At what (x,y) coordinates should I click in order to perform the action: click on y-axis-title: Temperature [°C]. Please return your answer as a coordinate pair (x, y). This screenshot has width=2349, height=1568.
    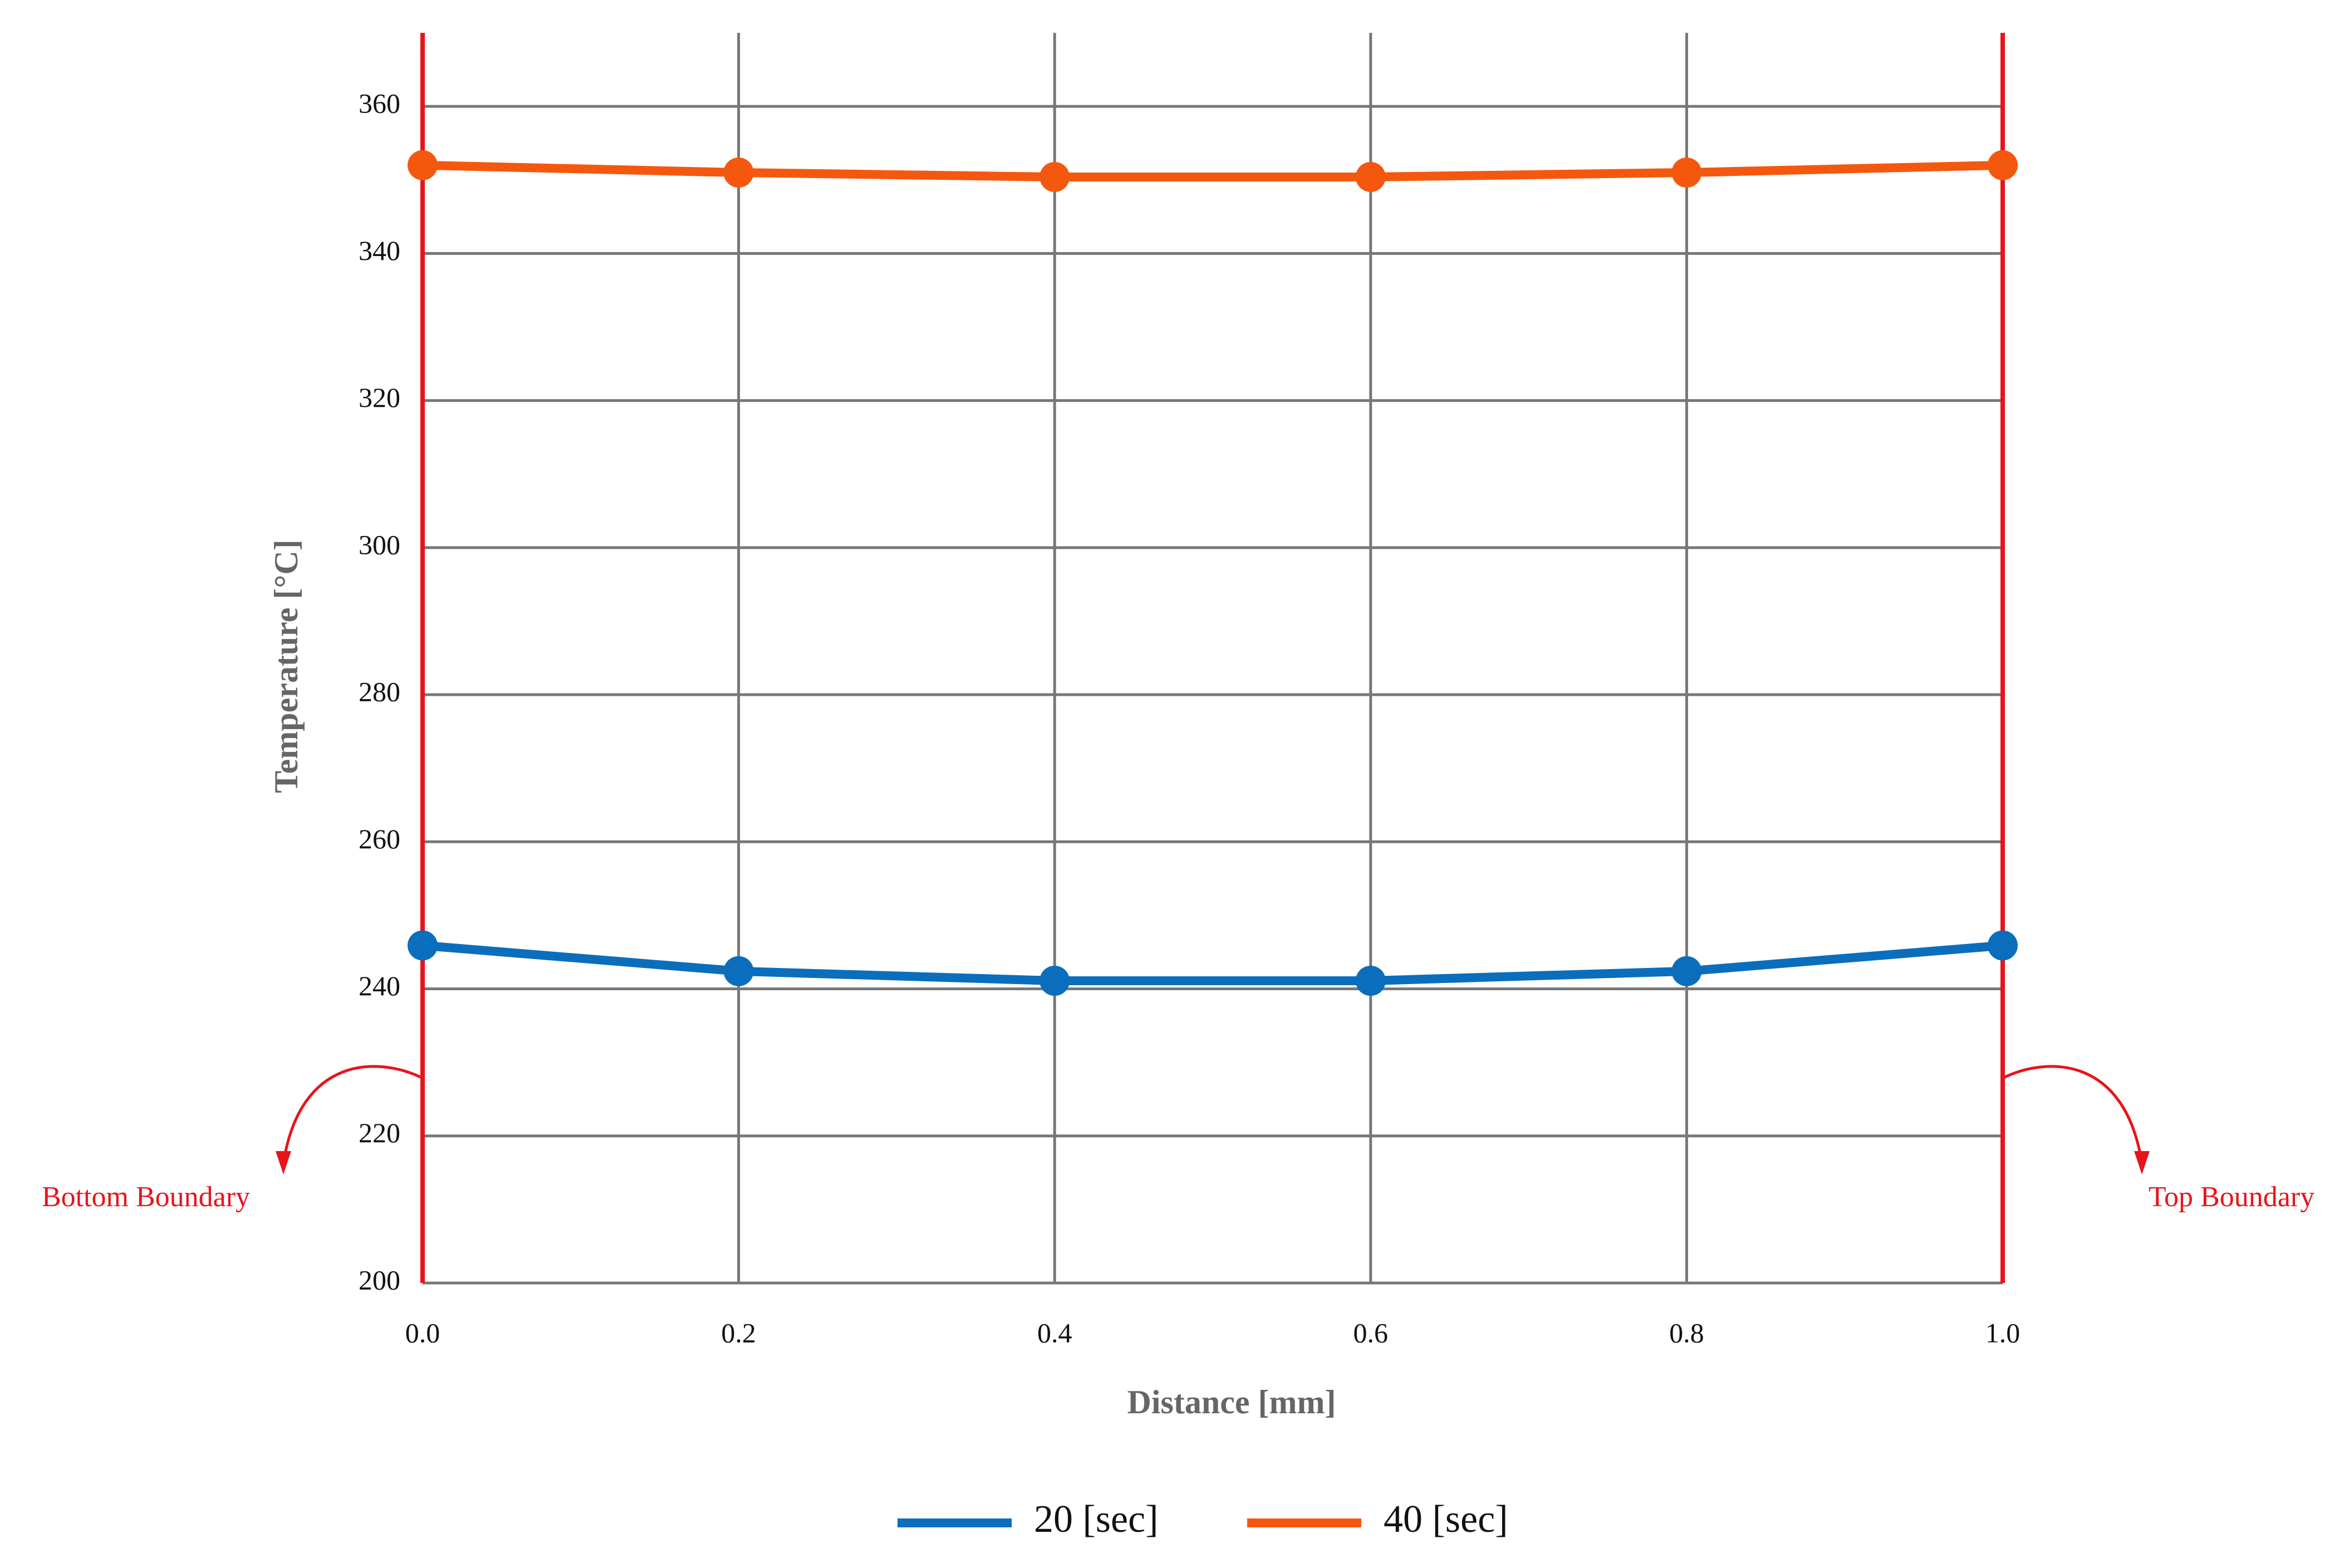
    Looking at the image, I should click on (286, 666).